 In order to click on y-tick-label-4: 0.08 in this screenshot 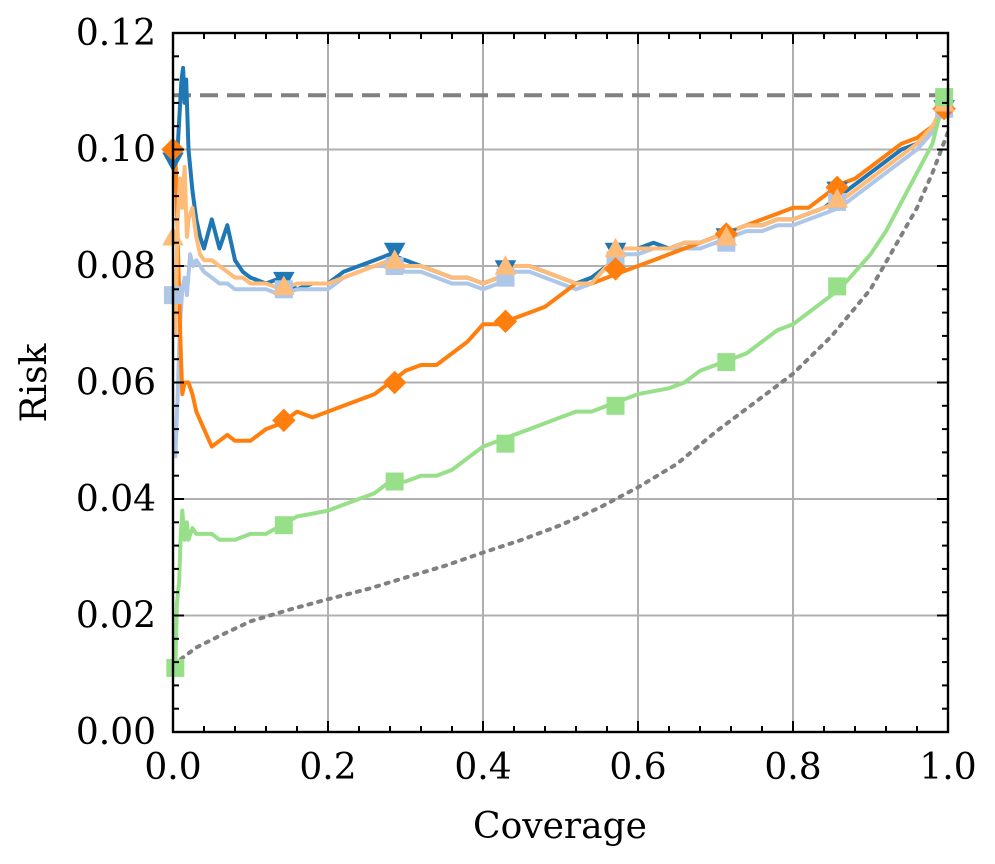, I will do `click(116, 266)`.